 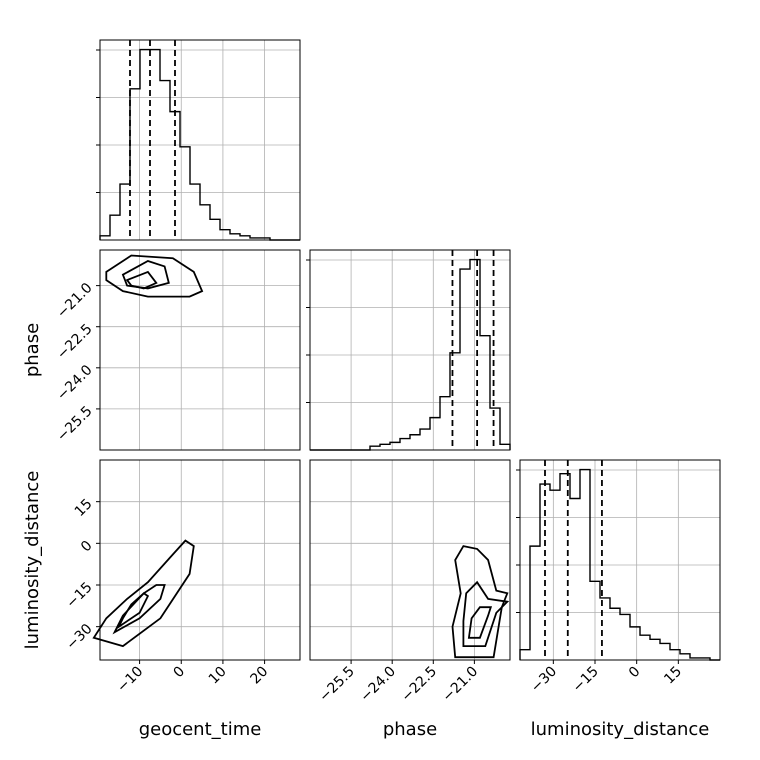 What do you see at coordinates (130, 680) in the screenshot?
I see `x-tick-label-geocent_time-0: −10` at bounding box center [130, 680].